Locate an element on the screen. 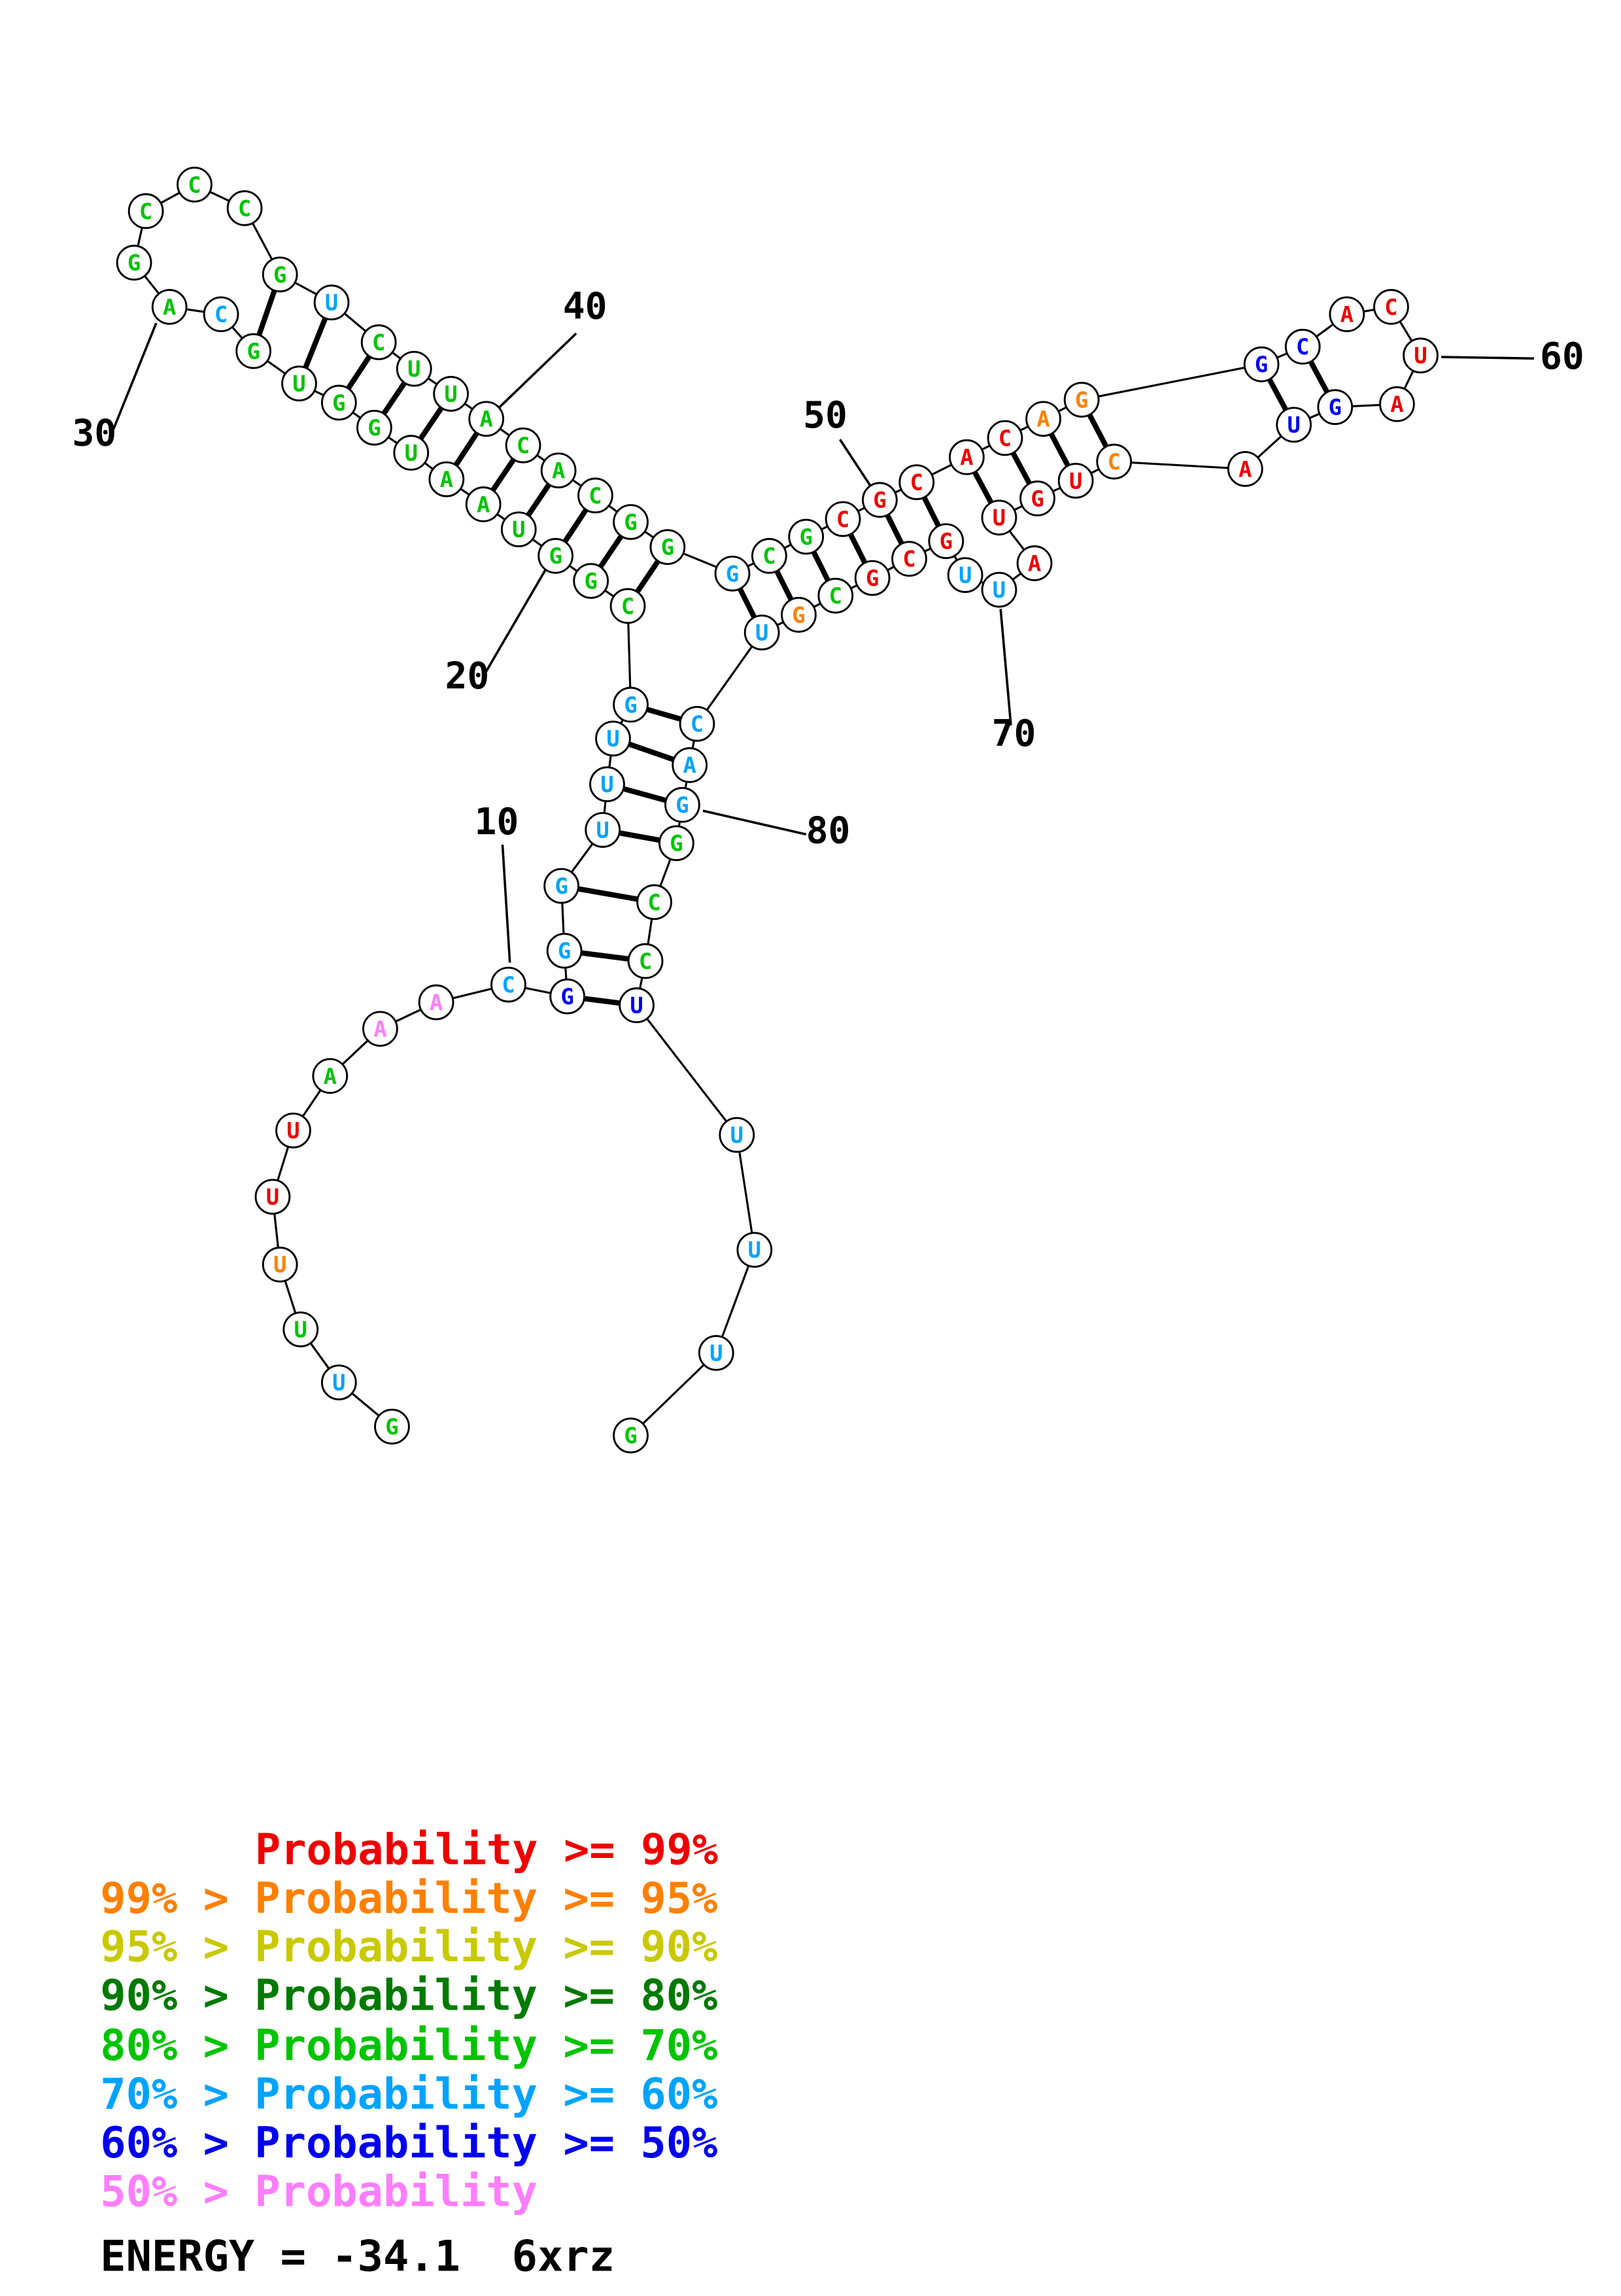 The image size is (1621, 2296). nucleotide-80: G is located at coordinates (682, 804).